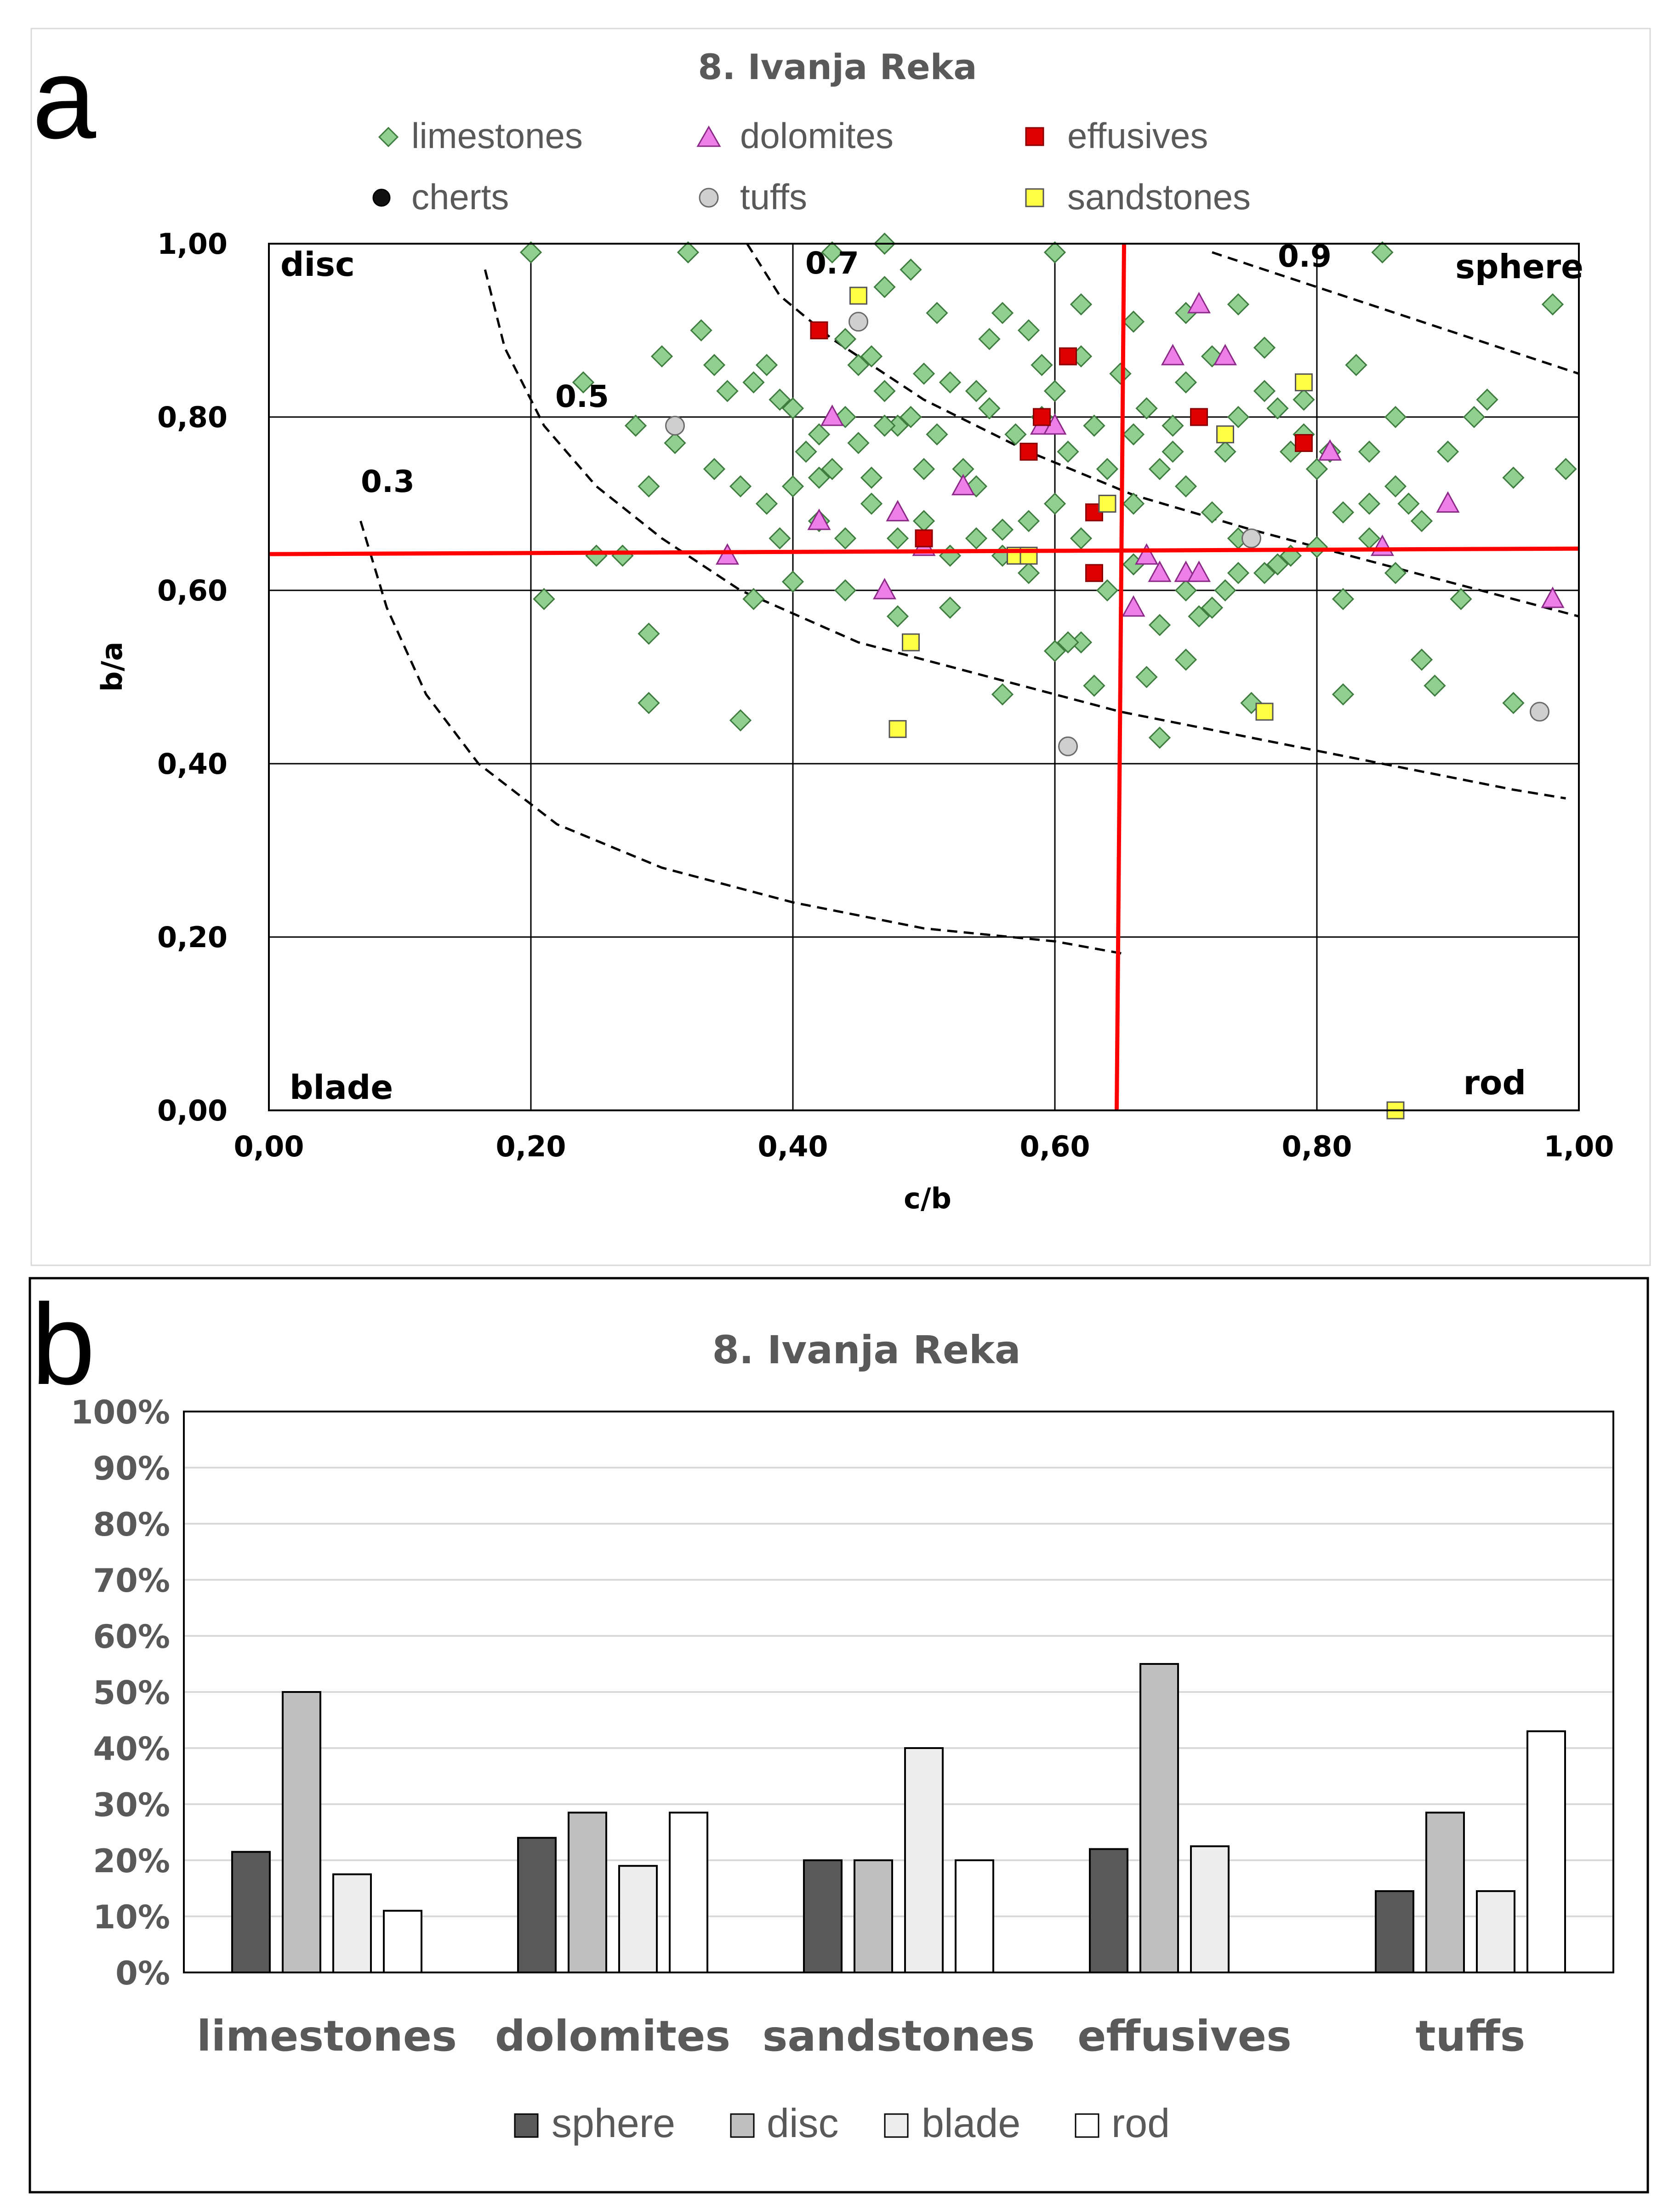 This screenshot has width=1680, height=2212. I want to click on bar-tuffs-blade, so click(1495, 1932).